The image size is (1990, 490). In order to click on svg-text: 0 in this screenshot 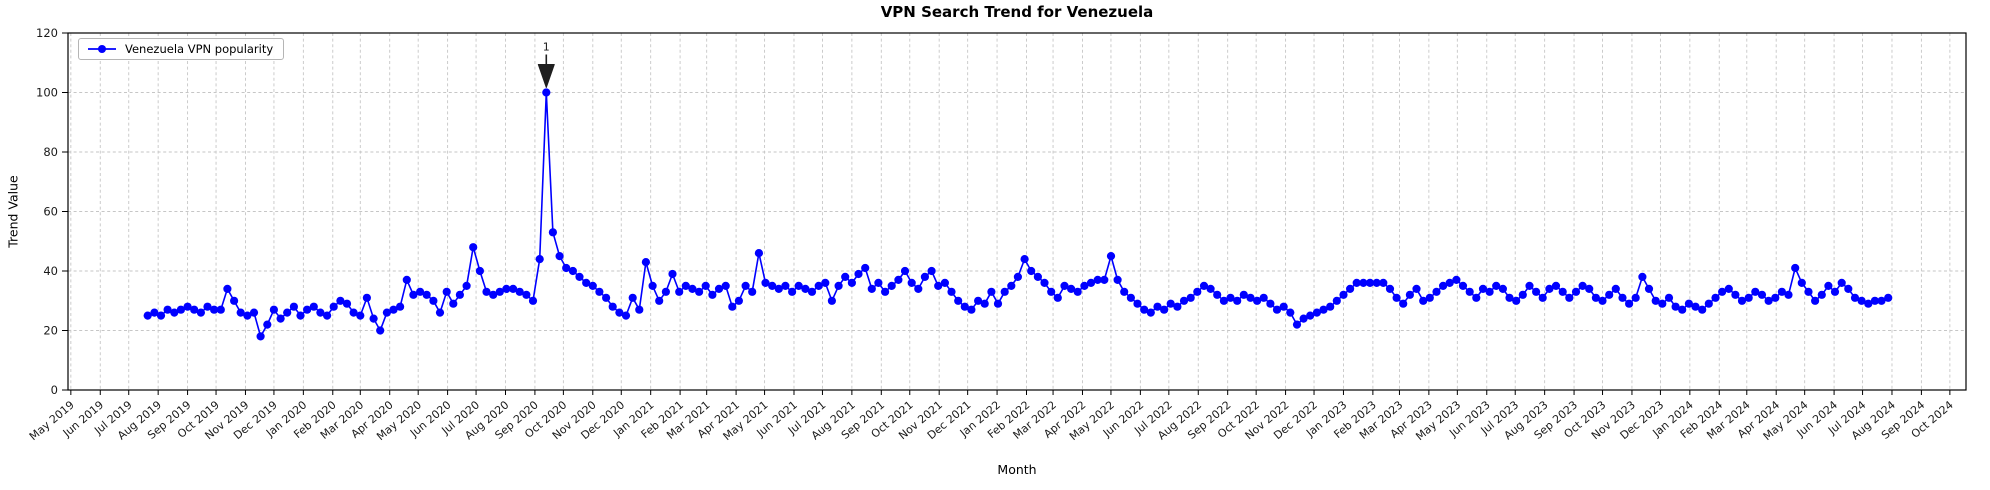, I will do `click(54, 390)`.